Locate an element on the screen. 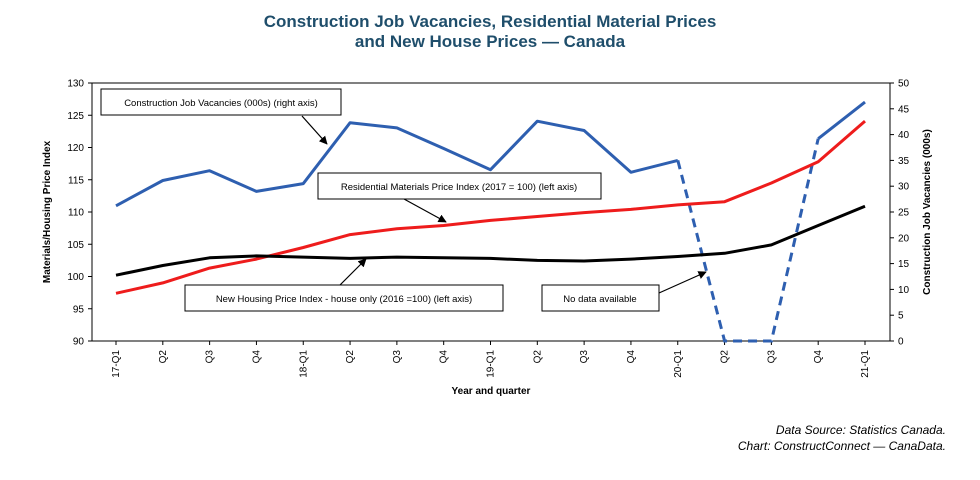 This screenshot has height=480, width=980. source-line-1: Data Source: Statistics Canada. is located at coordinates (860, 430).